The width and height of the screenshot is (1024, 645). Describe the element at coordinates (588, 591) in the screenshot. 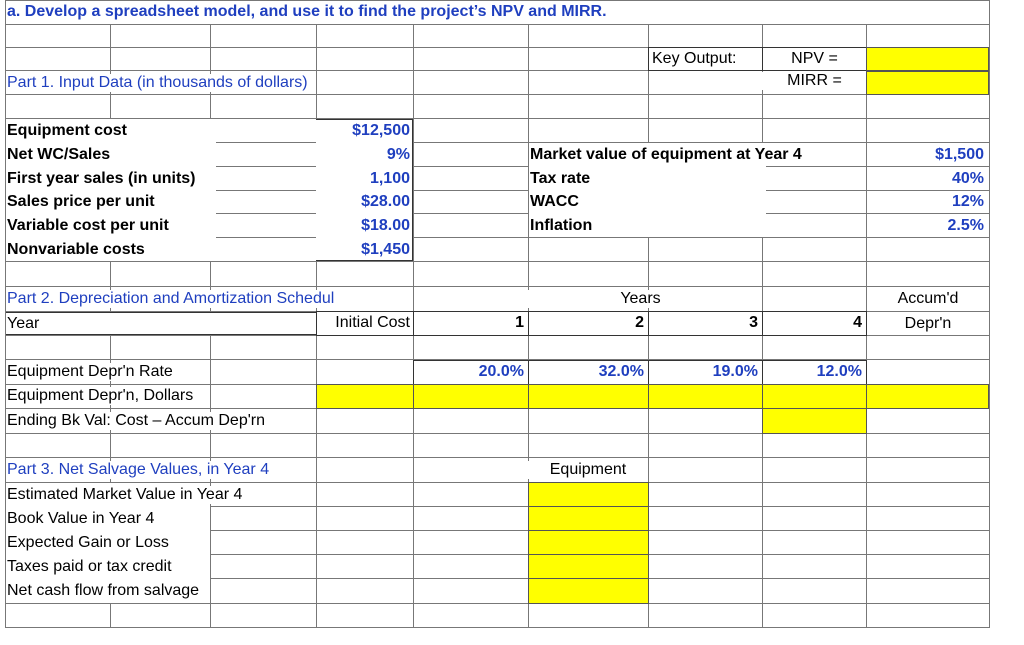

I see `salvage-net-cash-flow-cell` at that location.